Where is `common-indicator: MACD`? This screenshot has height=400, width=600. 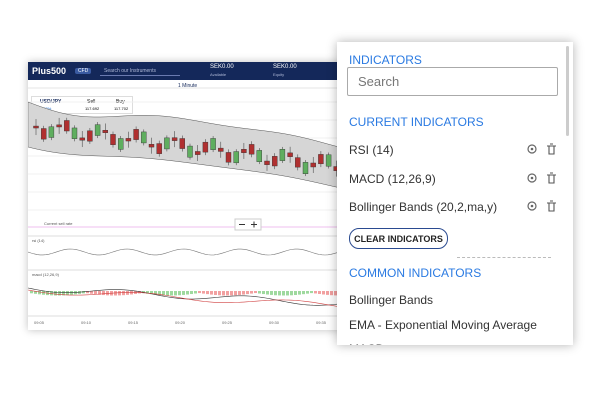 common-indicator: MACD is located at coordinates (366, 343).